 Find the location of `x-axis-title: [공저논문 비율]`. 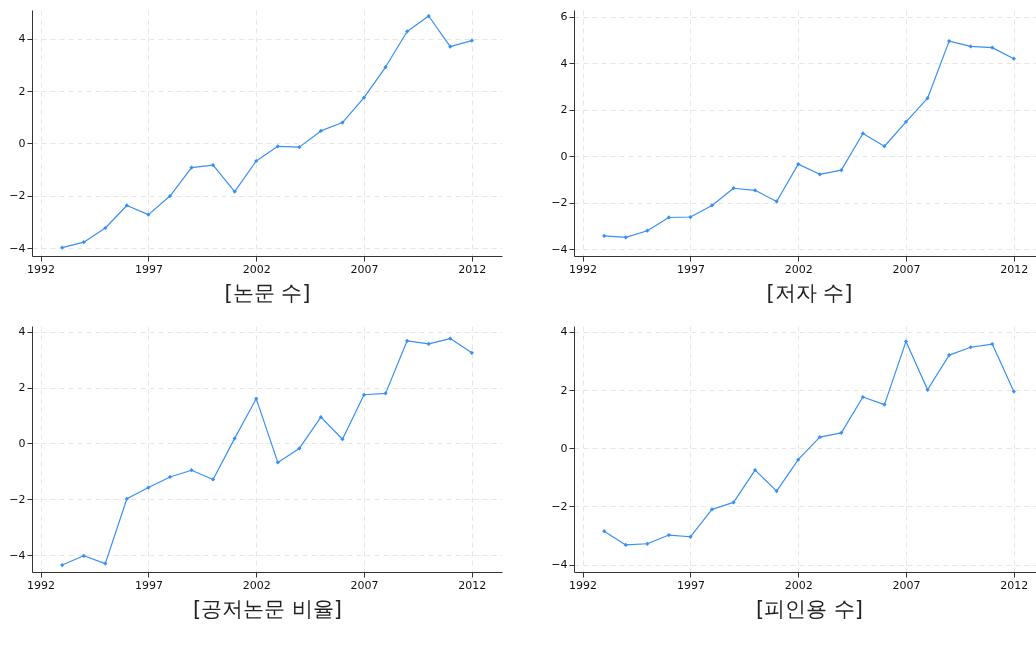

x-axis-title: [공저논문 비율] is located at coordinates (267, 608).